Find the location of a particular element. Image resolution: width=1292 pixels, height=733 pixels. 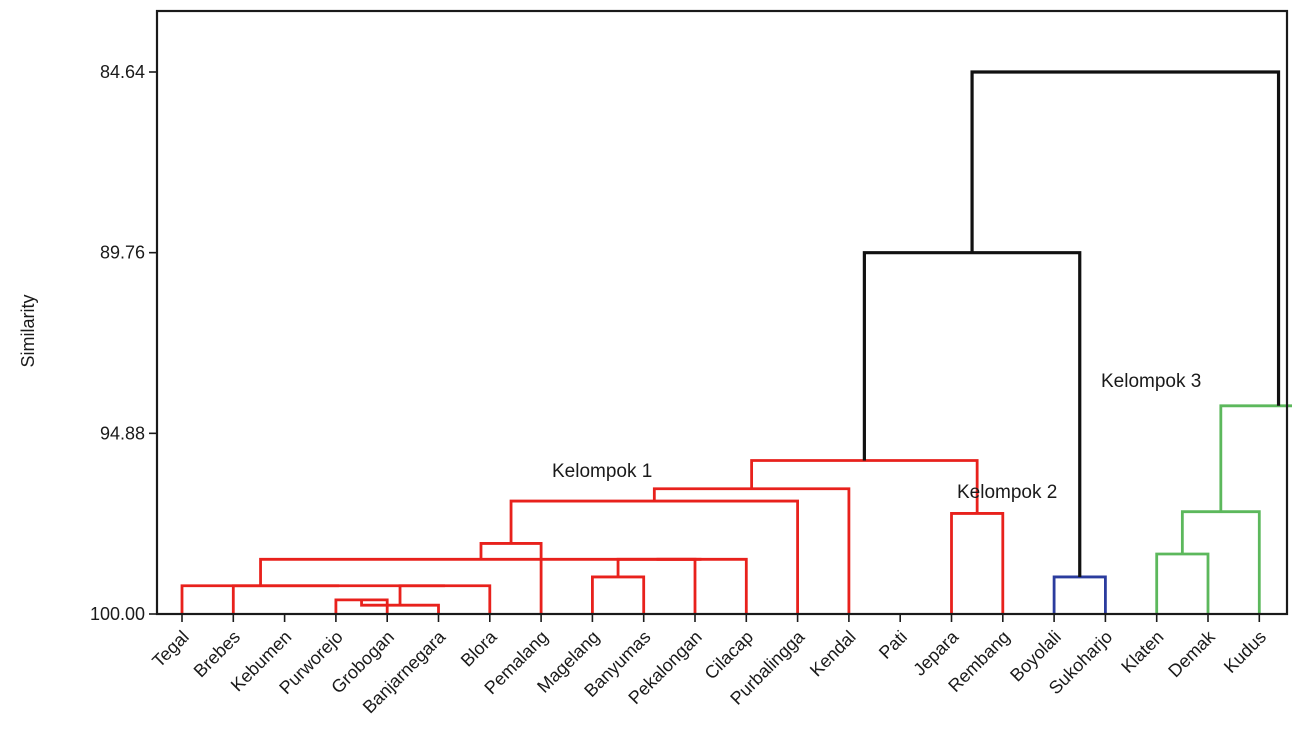

cluster-labels: Kelompok 1 Kelompok 2 Kelompok 3 is located at coordinates (876, 437).